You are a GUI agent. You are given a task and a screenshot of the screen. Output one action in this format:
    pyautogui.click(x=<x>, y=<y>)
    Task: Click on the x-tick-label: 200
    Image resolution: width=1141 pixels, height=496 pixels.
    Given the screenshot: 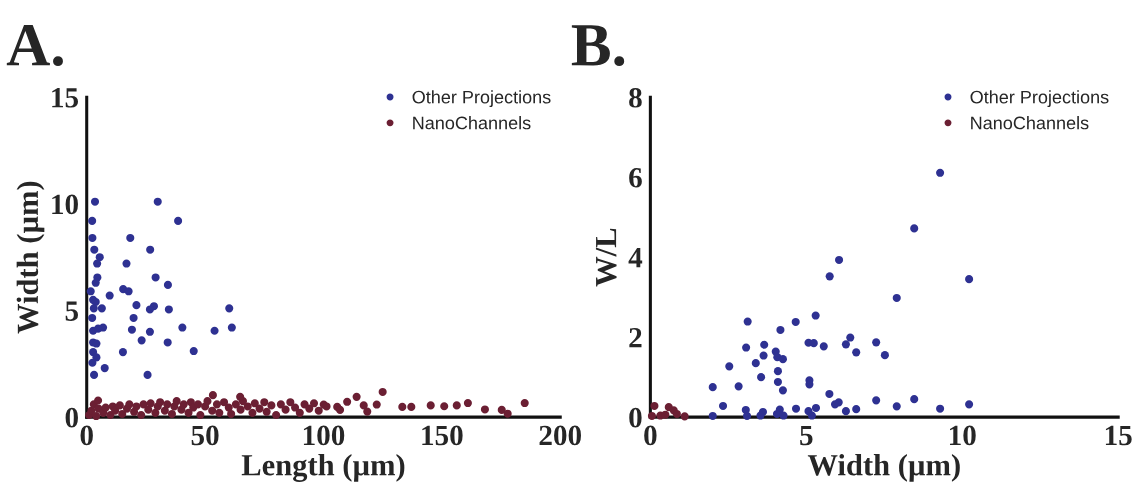 What is the action you would take?
    pyautogui.click(x=560, y=435)
    